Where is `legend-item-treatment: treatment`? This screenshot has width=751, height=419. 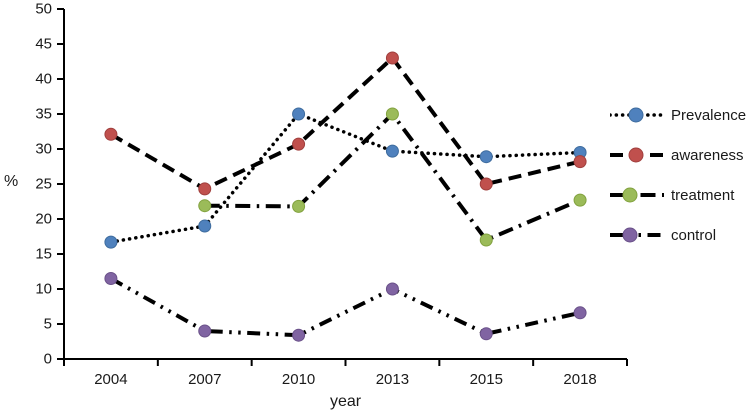 legend-item-treatment: treatment is located at coordinates (678, 195).